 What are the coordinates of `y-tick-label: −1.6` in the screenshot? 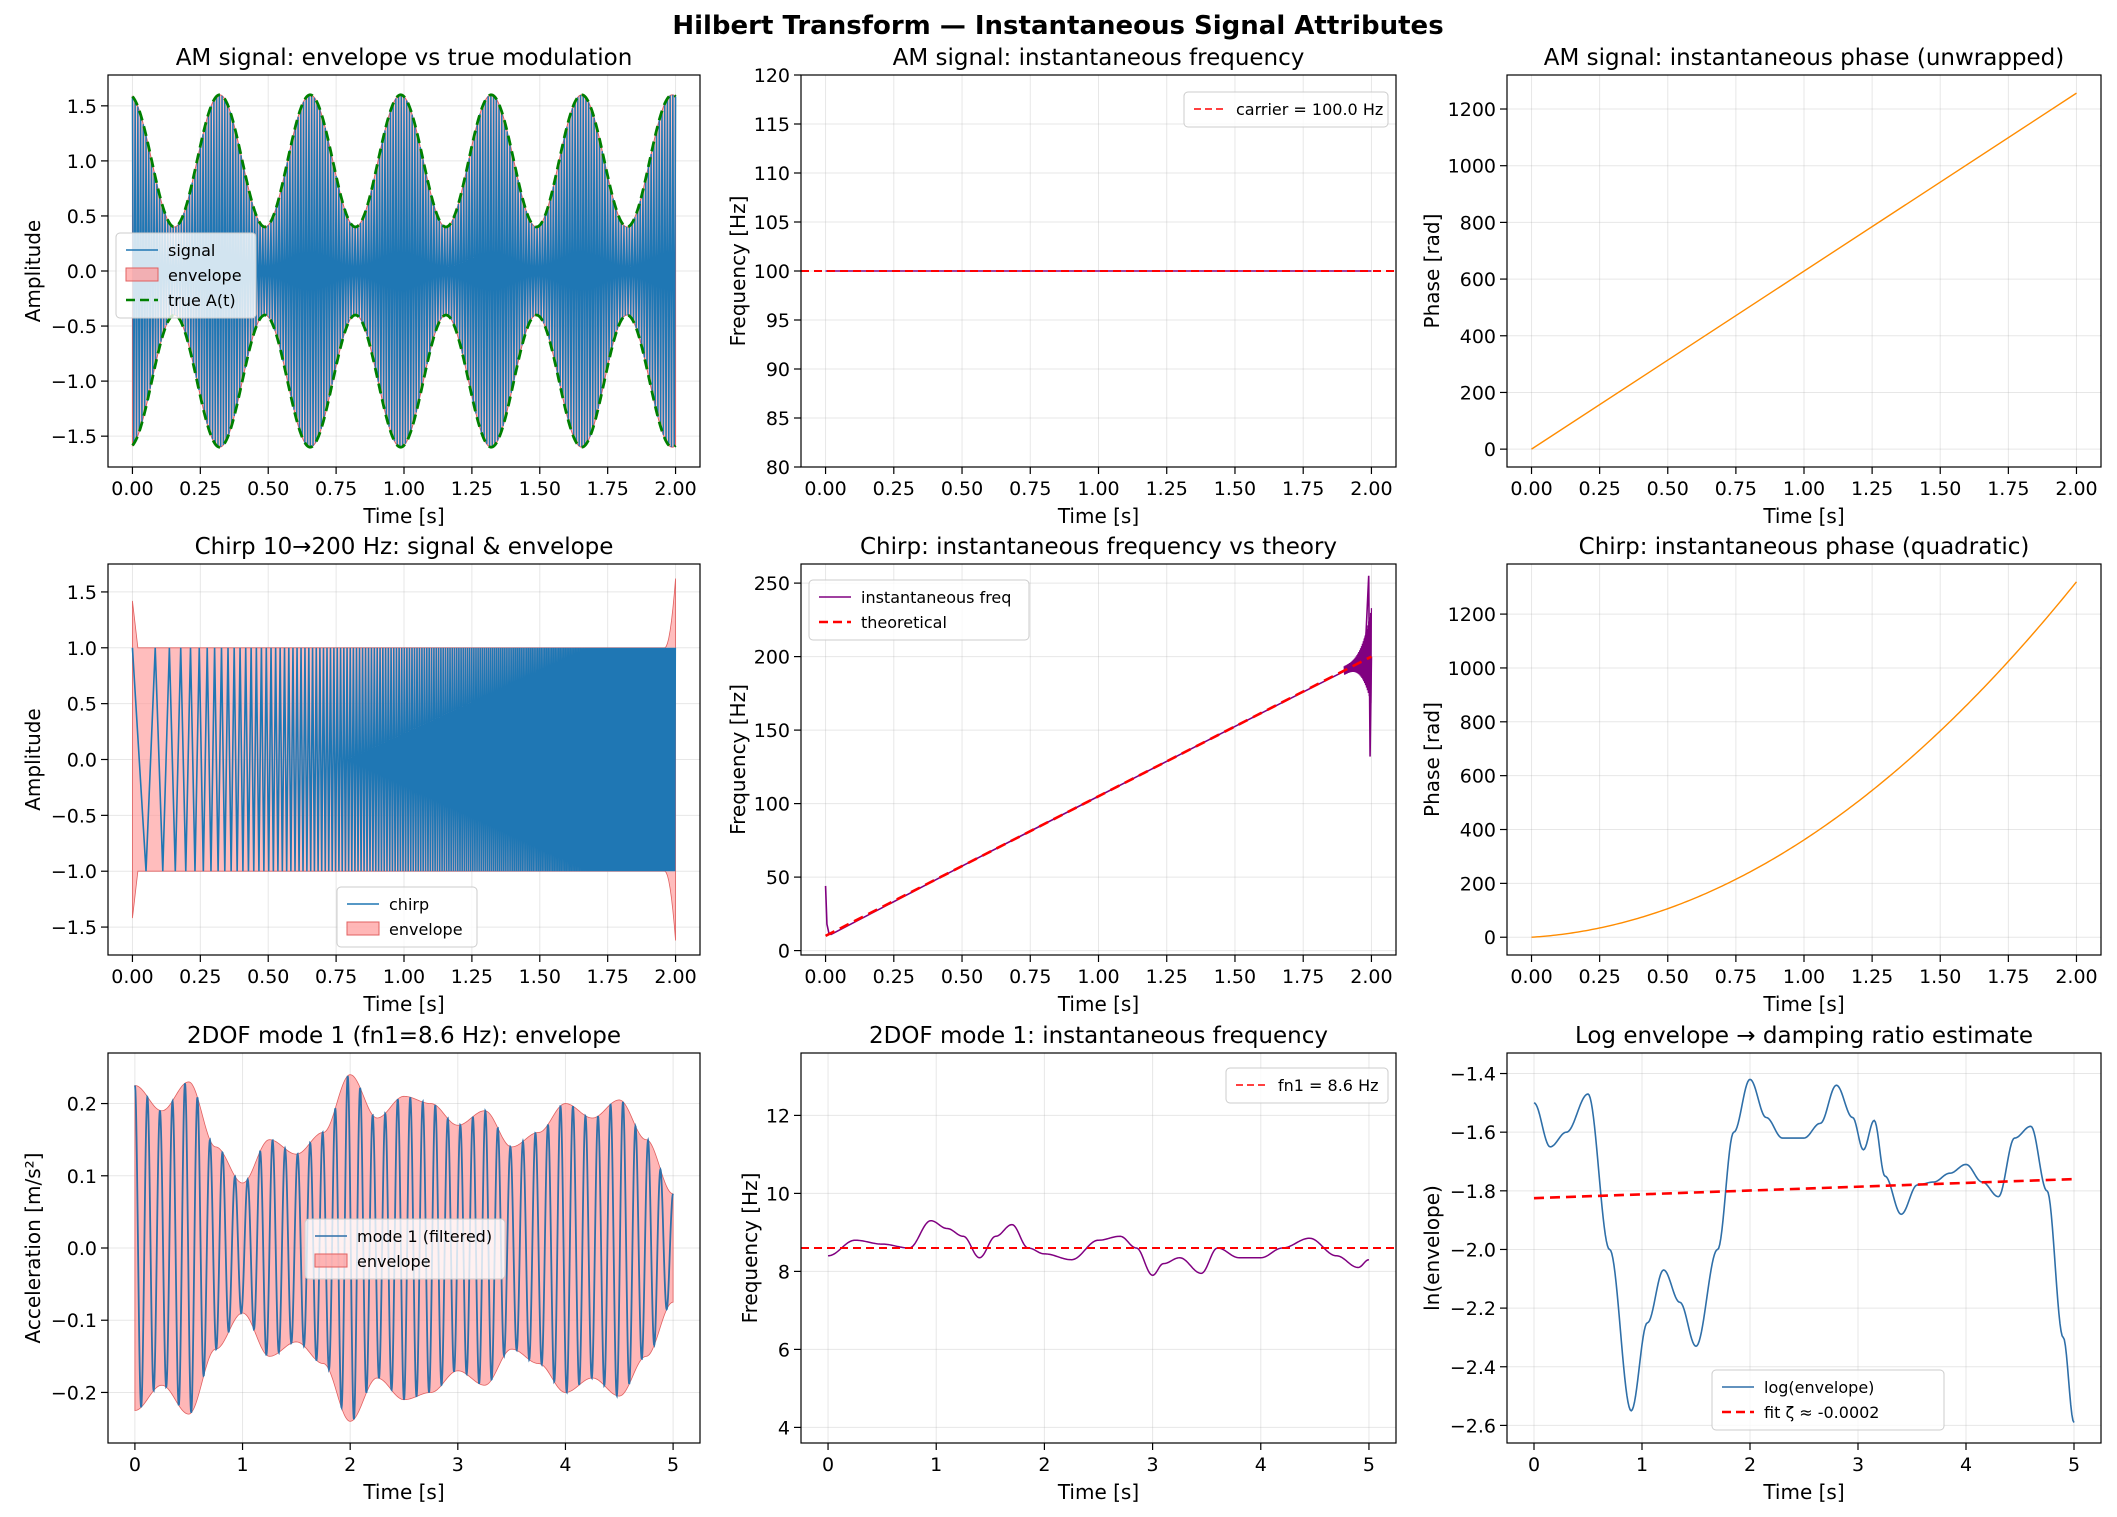 It's located at (1473, 1133).